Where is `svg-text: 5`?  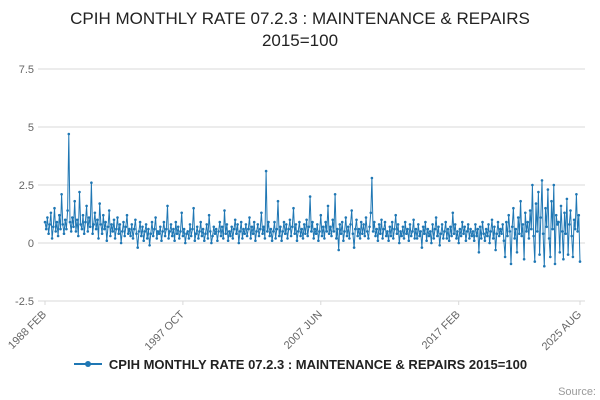
svg-text: 5 is located at coordinates (31, 128).